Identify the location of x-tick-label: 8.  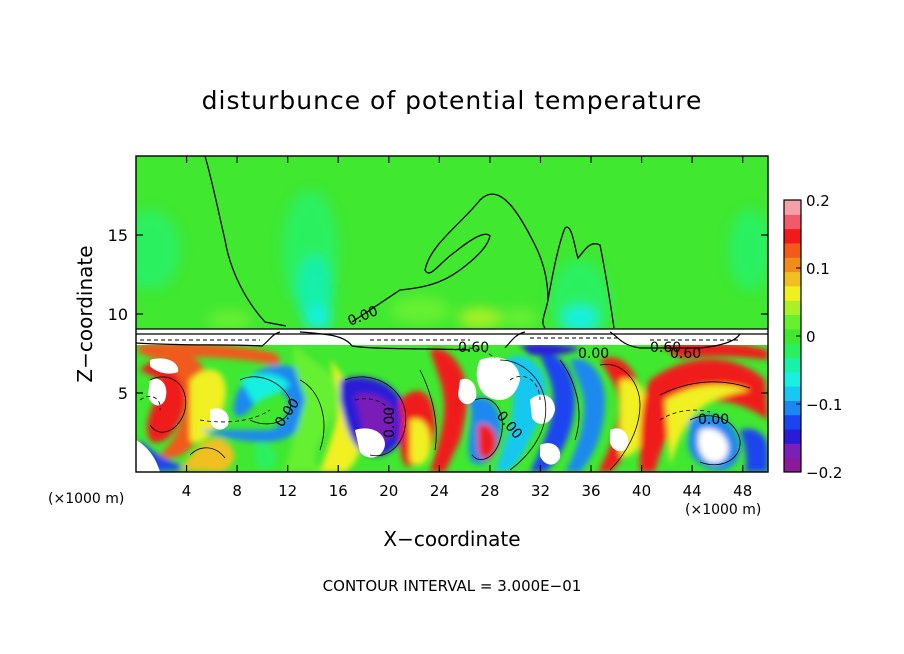
(237, 491).